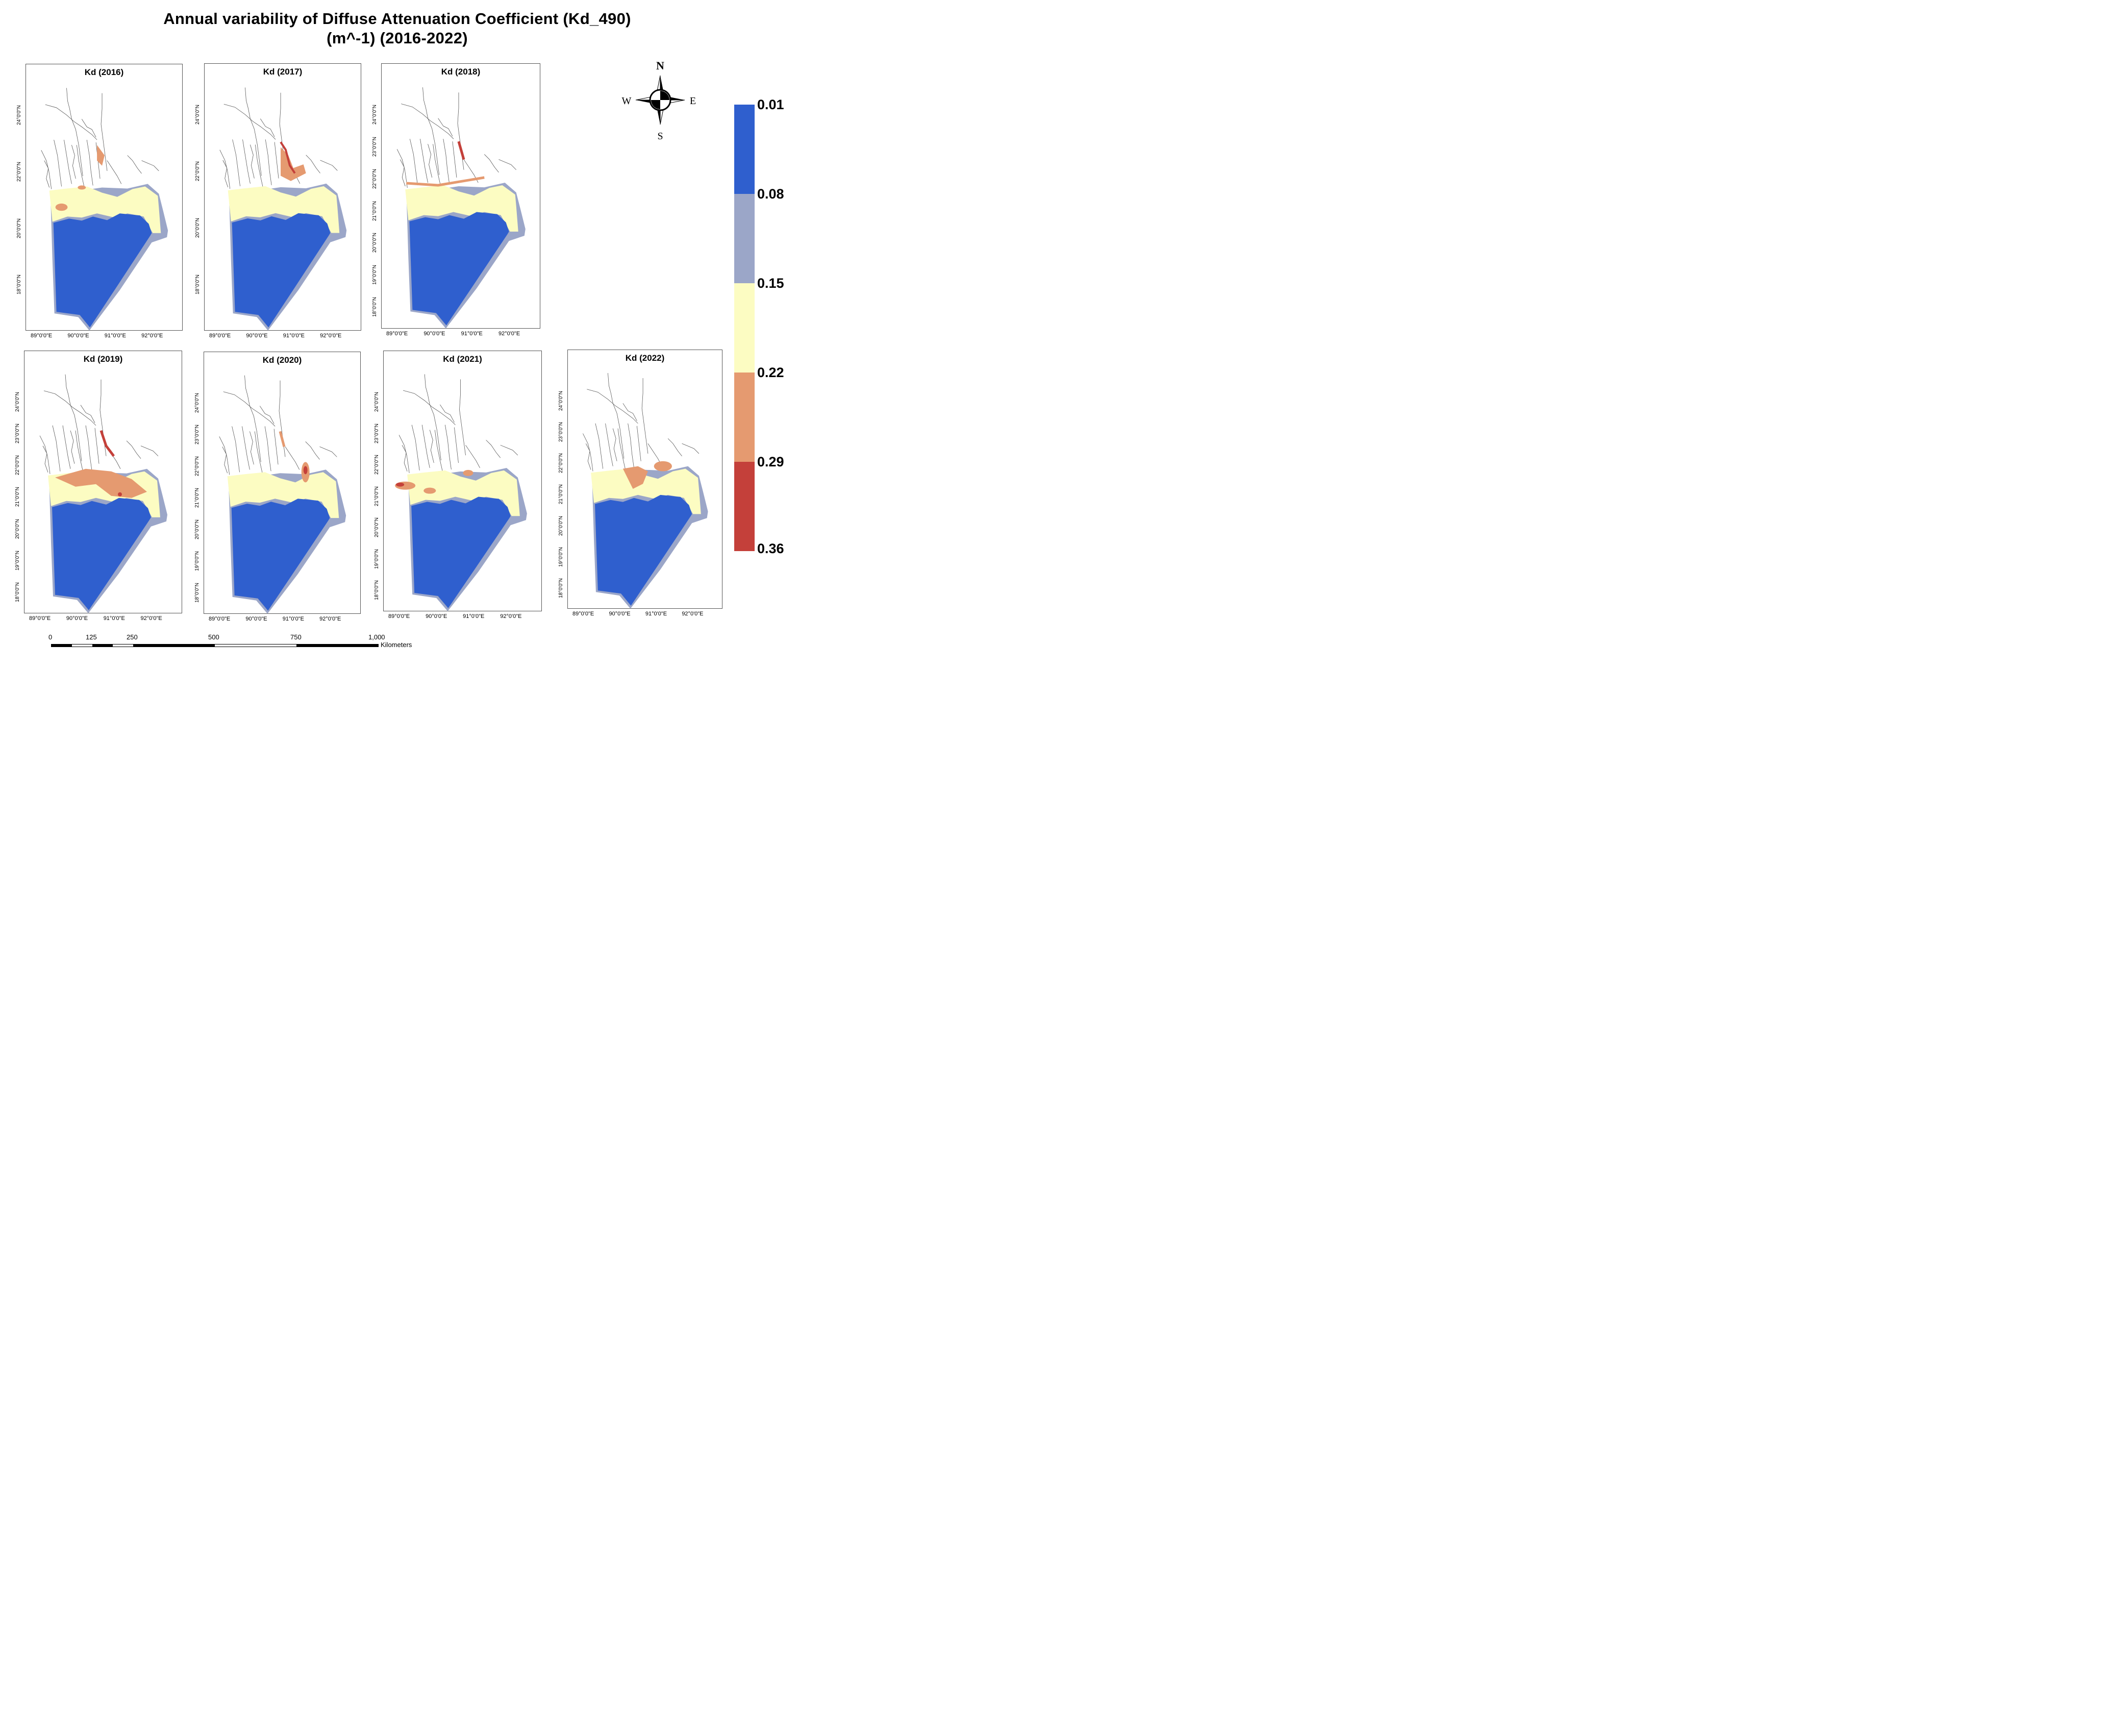  I want to click on compass-e: E, so click(693, 101).